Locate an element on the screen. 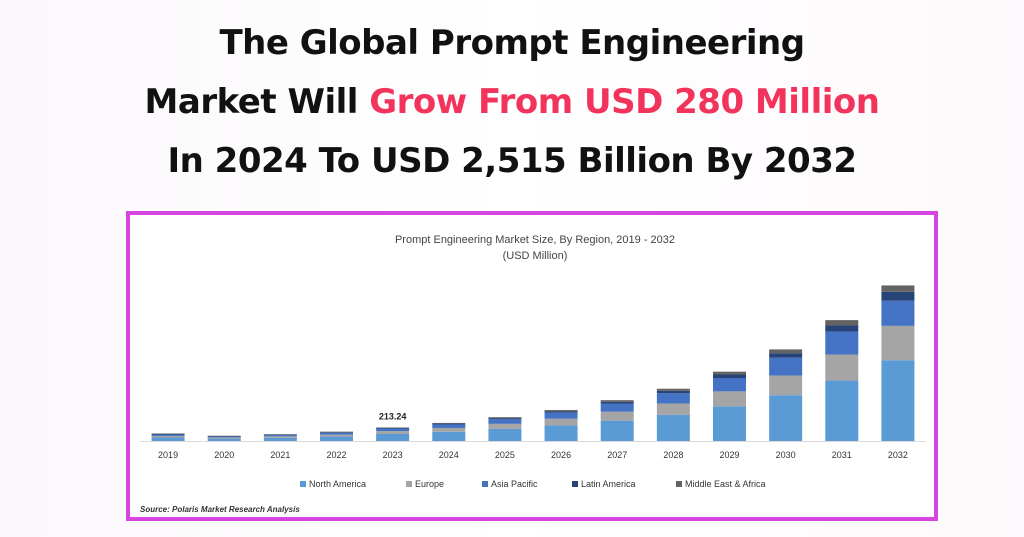 The height and width of the screenshot is (537, 1024). bar-middle-east-africa-2022 is located at coordinates (336, 432).